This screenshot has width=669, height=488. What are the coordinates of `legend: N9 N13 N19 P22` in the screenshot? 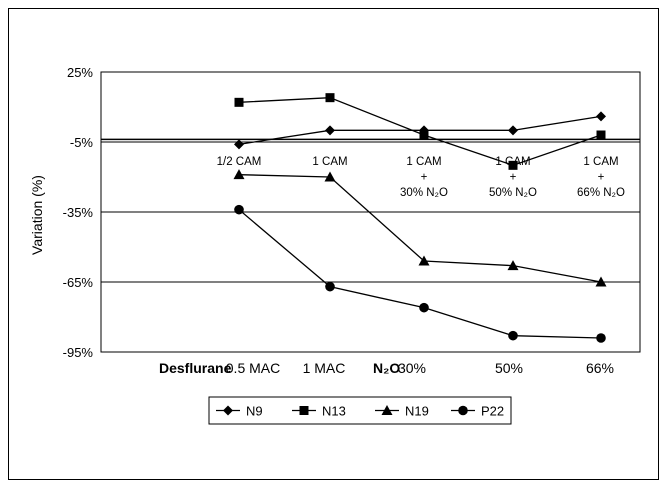 It's located at (360, 410).